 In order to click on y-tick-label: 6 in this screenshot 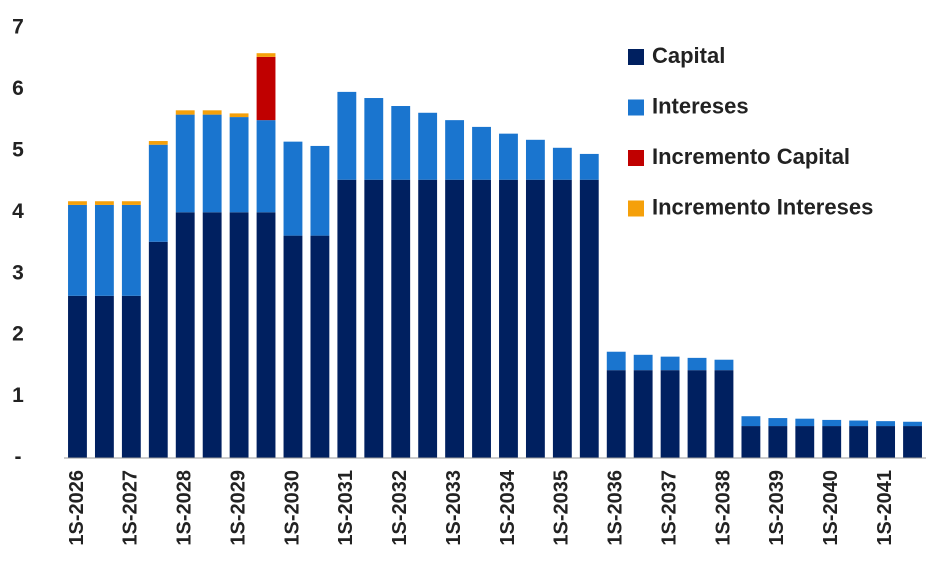, I will do `click(18, 88)`.